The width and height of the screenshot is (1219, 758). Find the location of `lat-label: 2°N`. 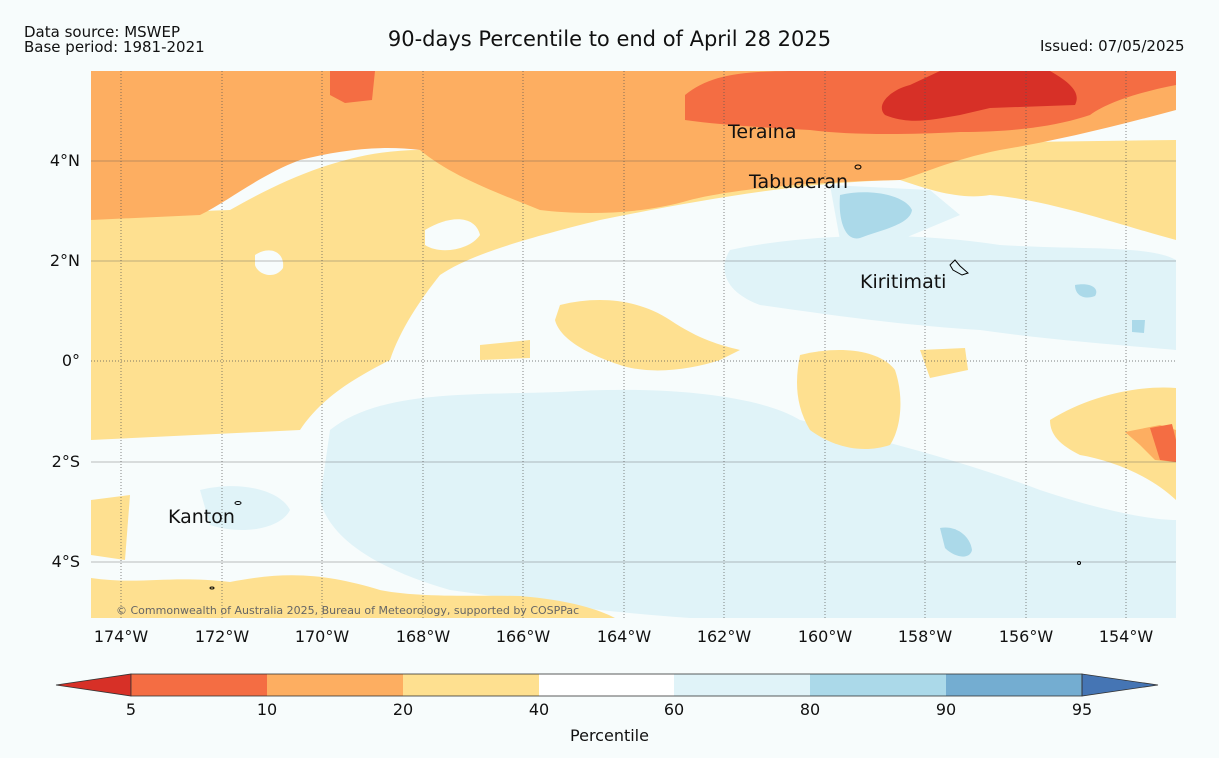

lat-label: 2°N is located at coordinates (64, 260).